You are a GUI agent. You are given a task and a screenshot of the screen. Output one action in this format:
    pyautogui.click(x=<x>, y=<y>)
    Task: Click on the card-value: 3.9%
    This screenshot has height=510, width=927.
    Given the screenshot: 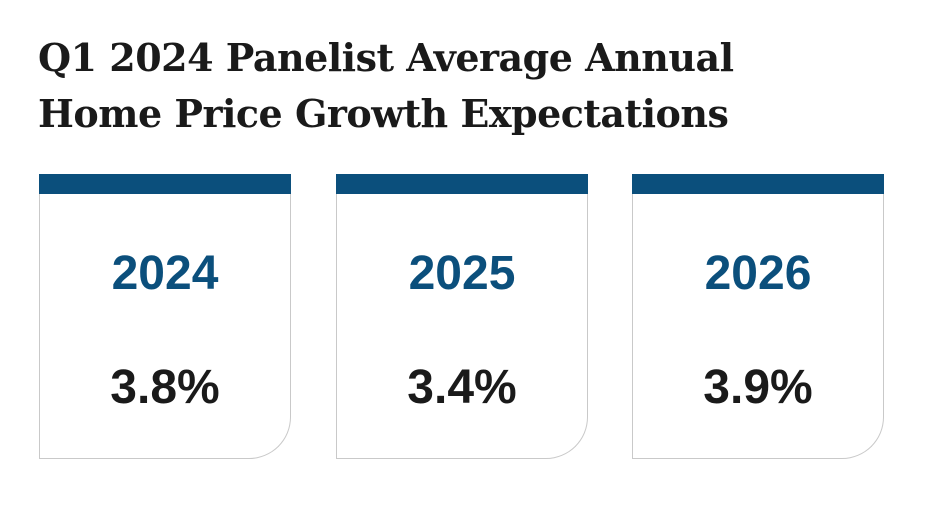 What is the action you would take?
    pyautogui.click(x=758, y=387)
    